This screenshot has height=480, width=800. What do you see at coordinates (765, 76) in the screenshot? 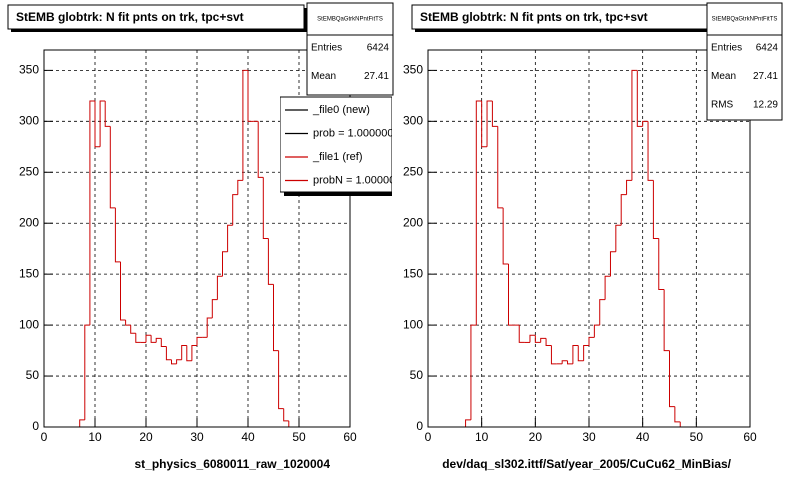
I see `stats-value: 27.41` at bounding box center [765, 76].